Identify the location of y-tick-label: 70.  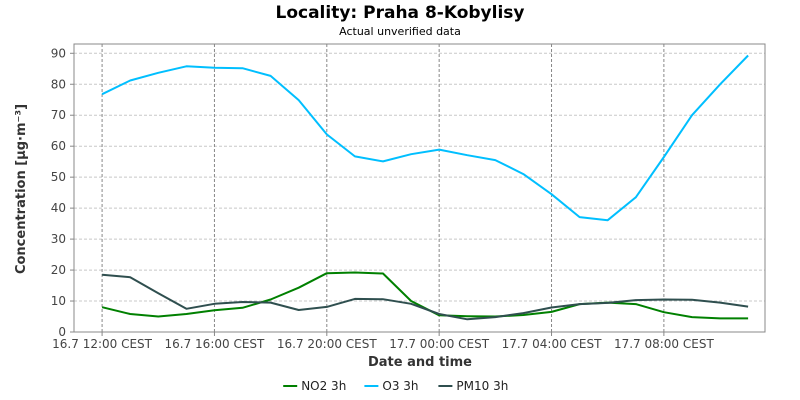
(58, 115).